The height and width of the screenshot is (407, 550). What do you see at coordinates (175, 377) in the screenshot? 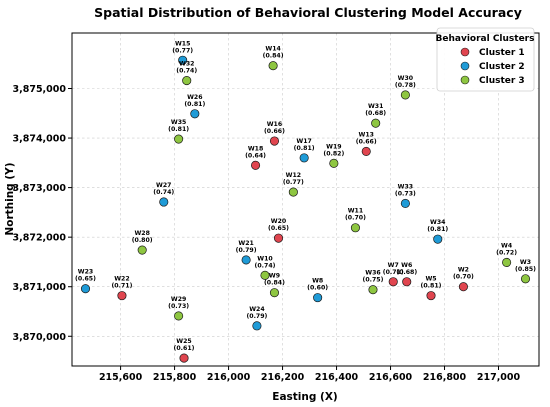
I see `x-tick-label: 215,800` at bounding box center [175, 377].